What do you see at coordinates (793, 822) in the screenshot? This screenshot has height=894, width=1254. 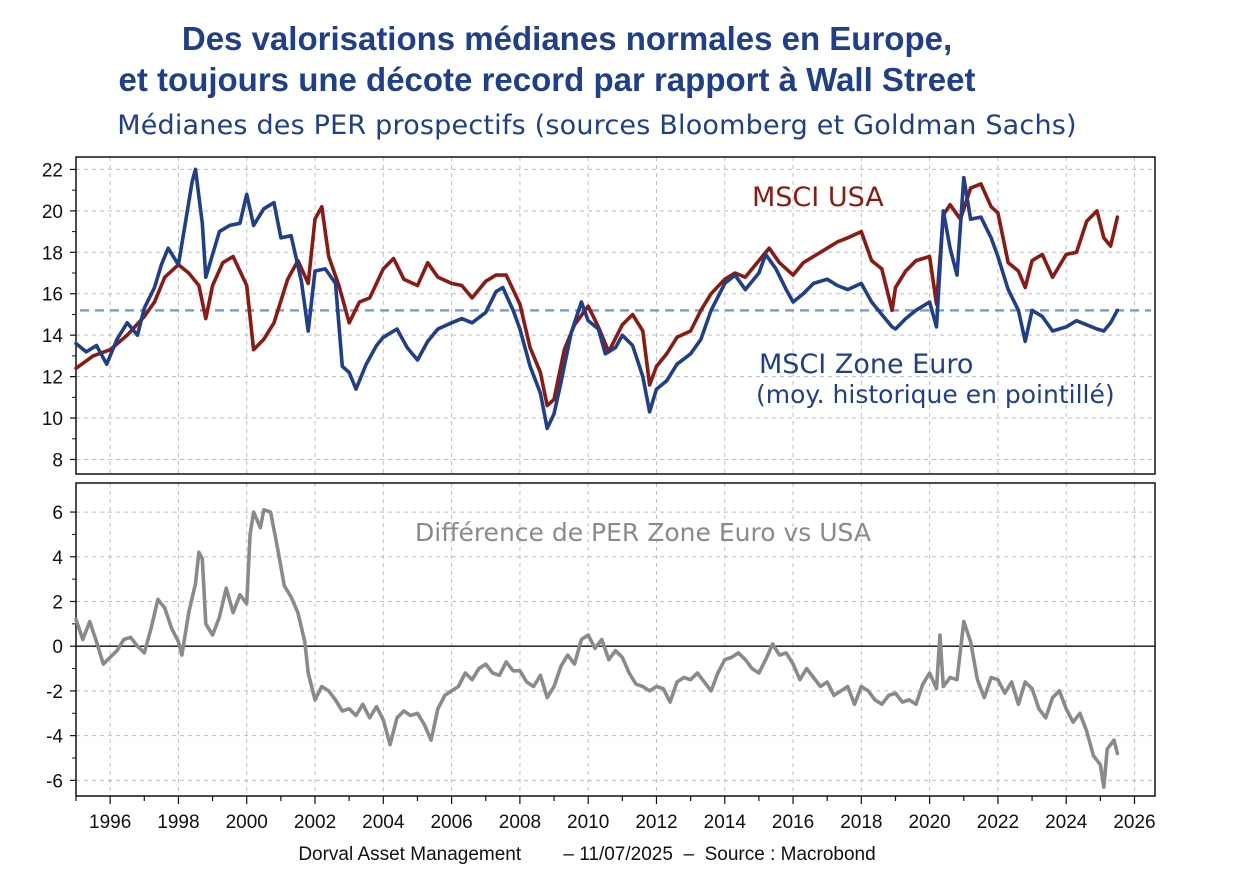 I see `x-tick-label: 2016` at bounding box center [793, 822].